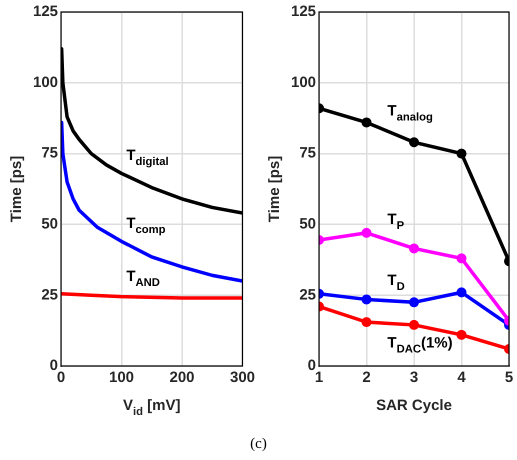  Describe the element at coordinates (461, 377) in the screenshot. I see `x-tick-label: 4` at that location.